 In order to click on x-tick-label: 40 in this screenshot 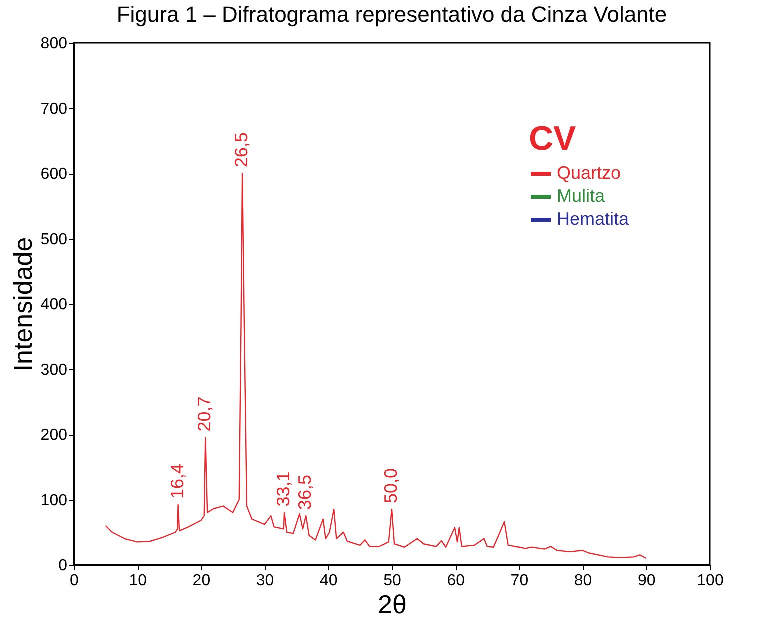, I will do `click(329, 581)`.